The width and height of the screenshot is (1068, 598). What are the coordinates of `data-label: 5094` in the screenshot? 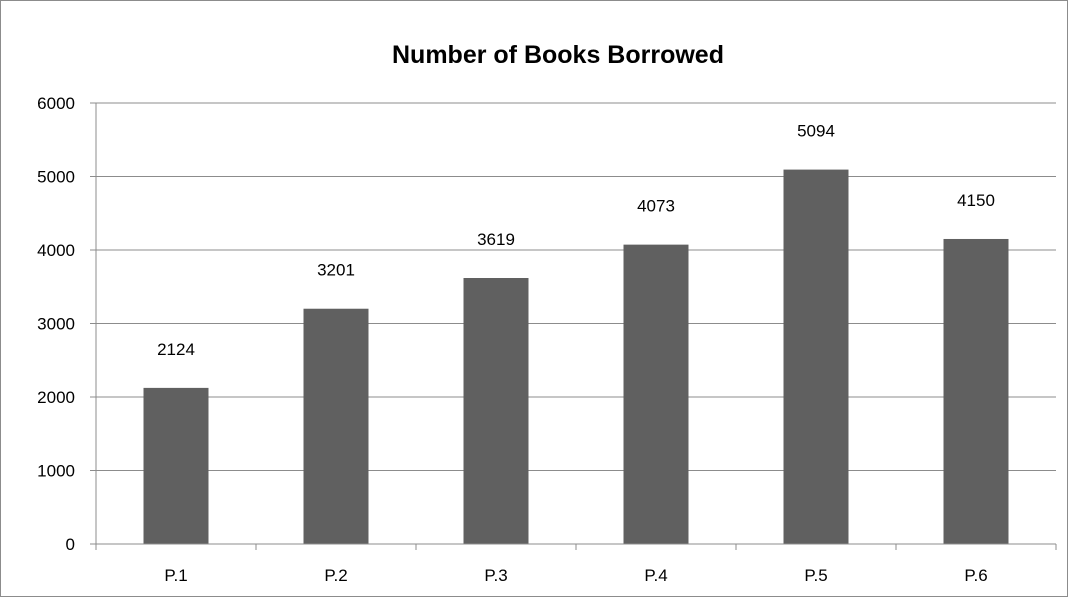 It's located at (816, 131).